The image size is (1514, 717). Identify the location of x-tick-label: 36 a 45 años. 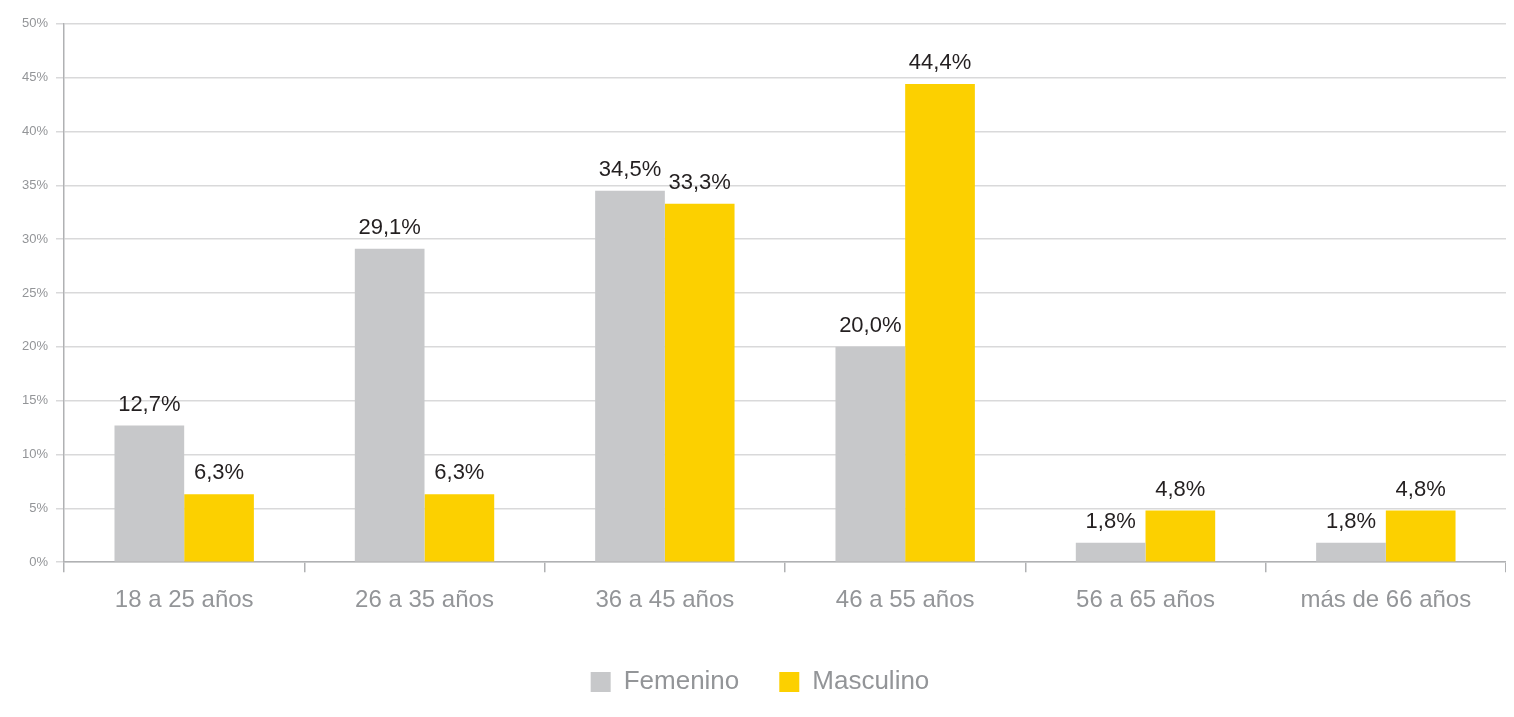
(665, 599).